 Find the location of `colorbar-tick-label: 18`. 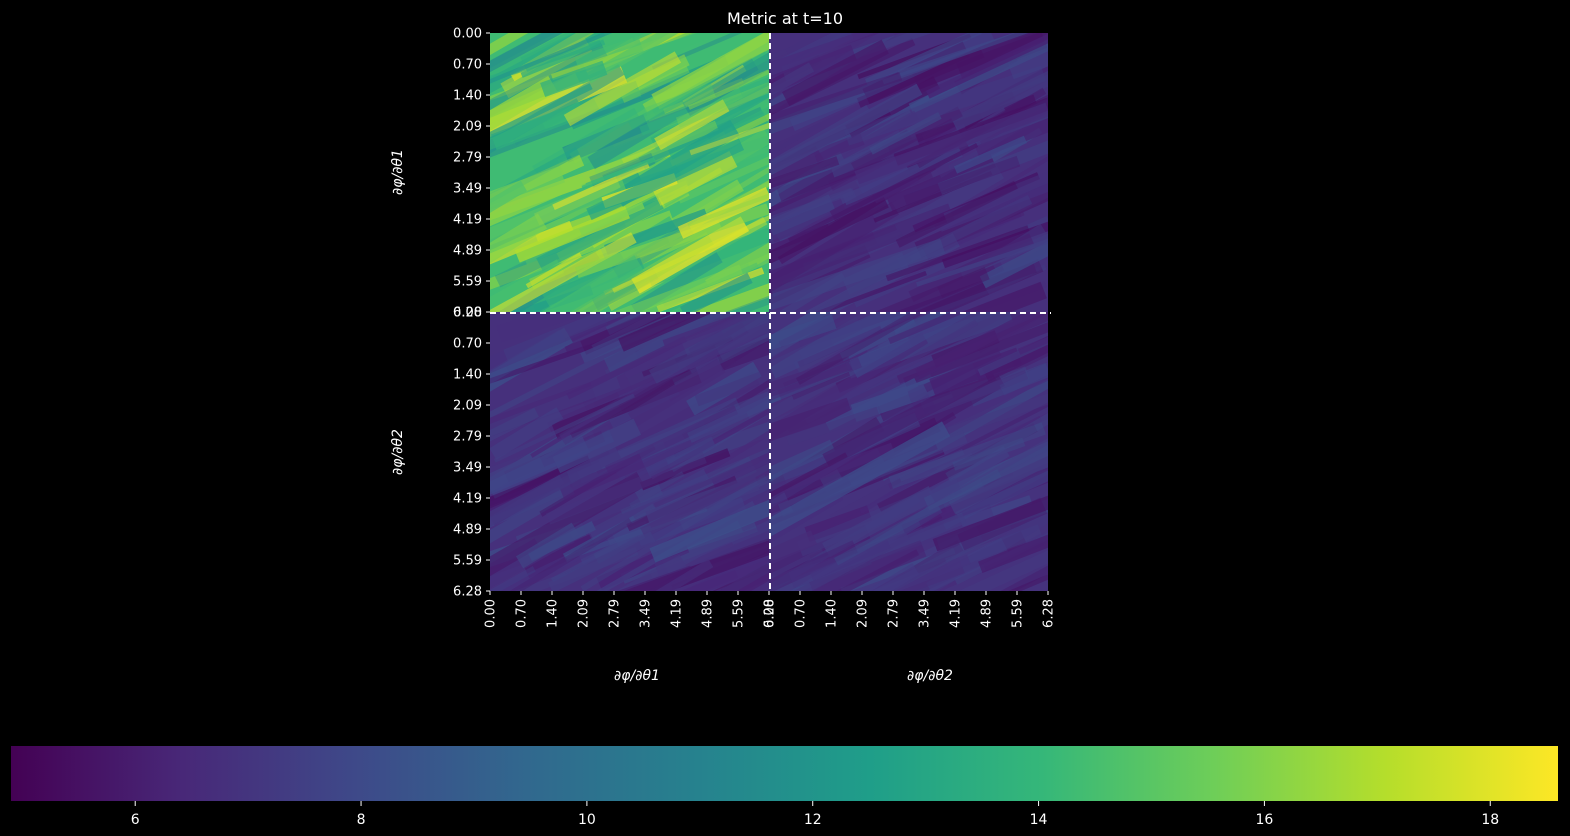

colorbar-tick-label: 18 is located at coordinates (1490, 820).